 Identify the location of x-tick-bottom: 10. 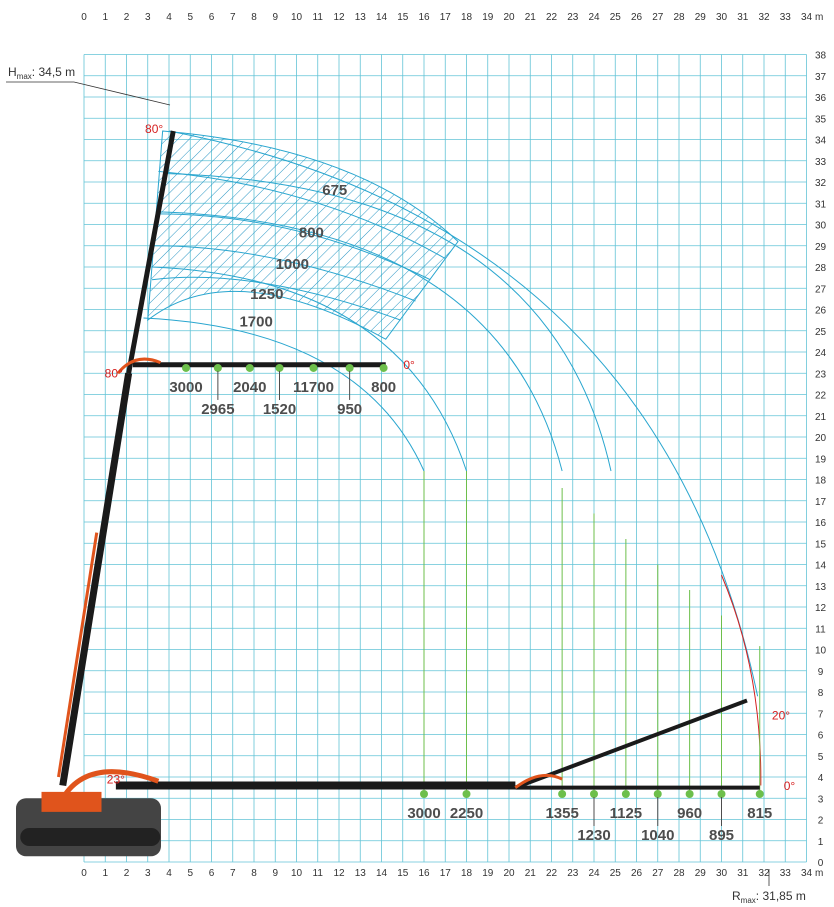
(297, 873).